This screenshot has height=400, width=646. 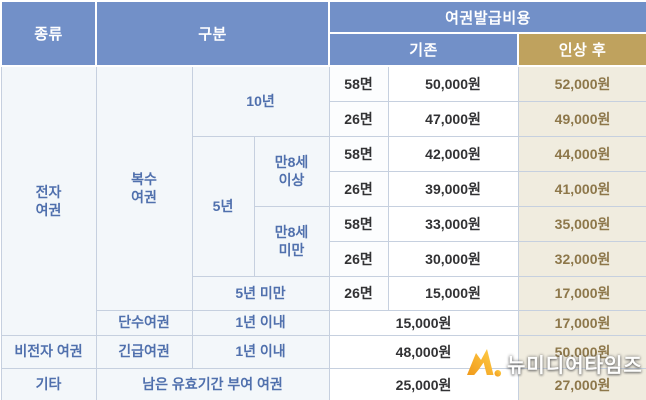 What do you see at coordinates (260, 293) in the screenshot?
I see `cell-period-under5: 5년 미만` at bounding box center [260, 293].